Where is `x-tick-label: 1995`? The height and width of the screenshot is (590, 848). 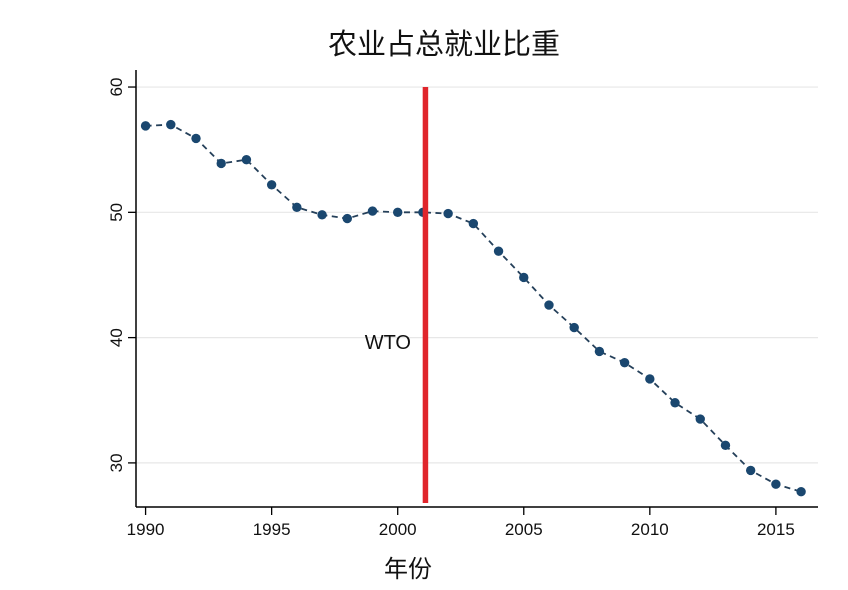
x-tick-label: 1995 is located at coordinates (272, 529).